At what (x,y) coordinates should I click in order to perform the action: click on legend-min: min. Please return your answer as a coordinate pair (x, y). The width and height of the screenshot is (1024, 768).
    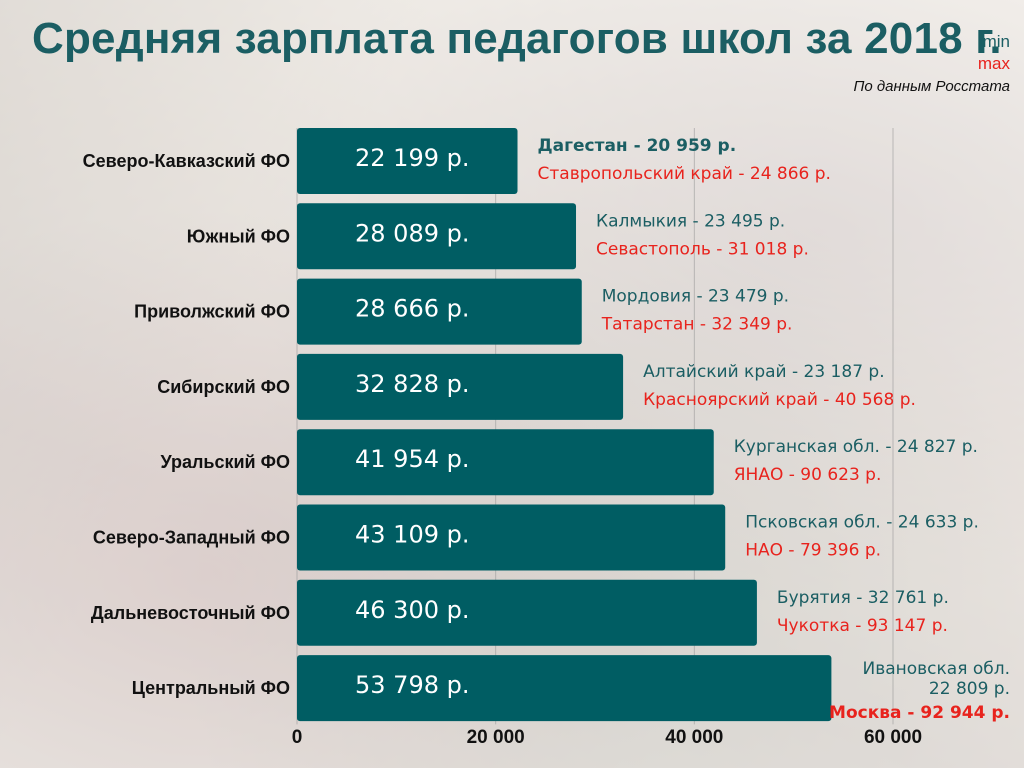
    Looking at the image, I should click on (996, 41).